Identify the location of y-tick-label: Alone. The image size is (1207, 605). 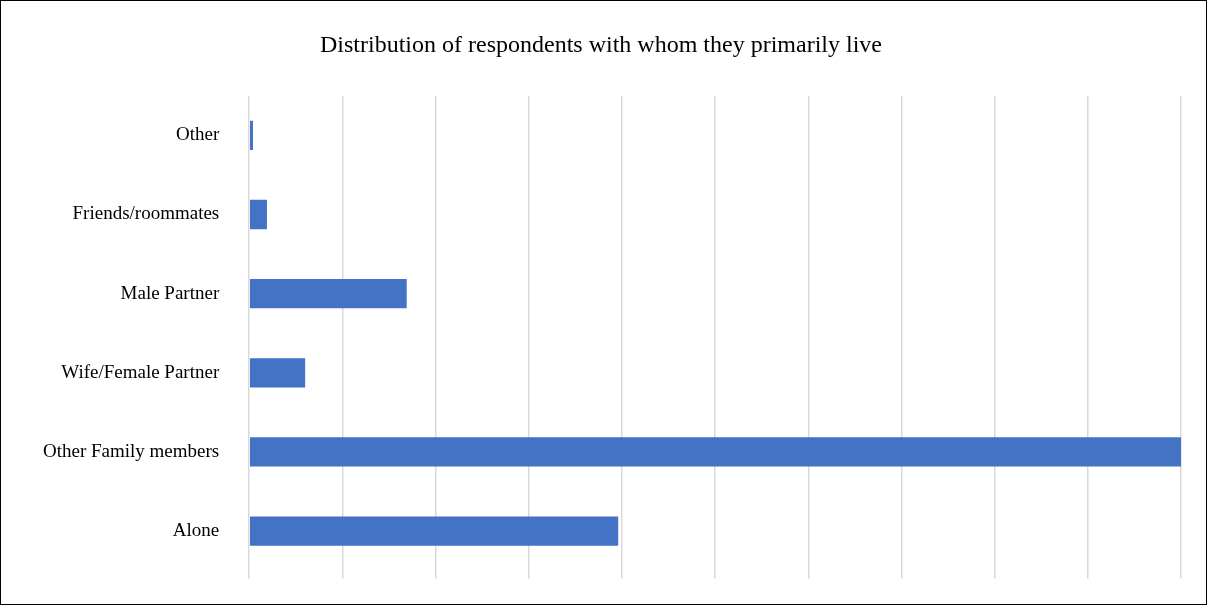
(196, 530).